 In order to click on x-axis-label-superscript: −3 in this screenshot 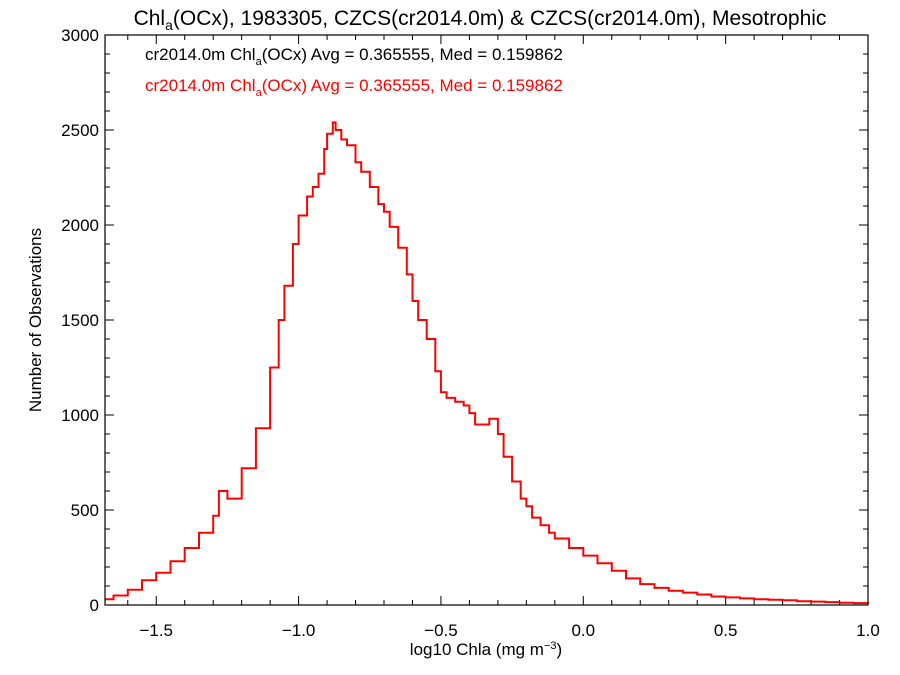, I will do `click(550, 646)`.